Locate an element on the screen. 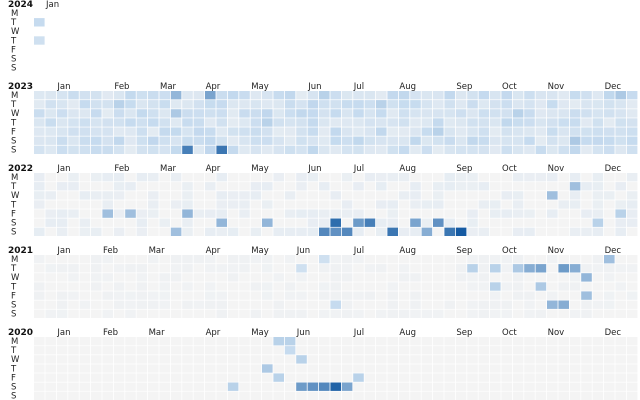 The width and height of the screenshot is (640, 400). month-label: Jun is located at coordinates (314, 87).